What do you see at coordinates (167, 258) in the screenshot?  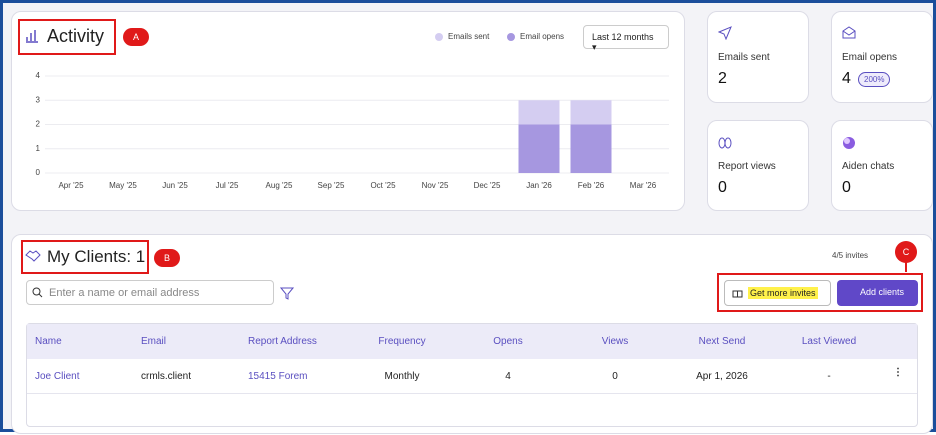 I see `annotation-tag: B` at bounding box center [167, 258].